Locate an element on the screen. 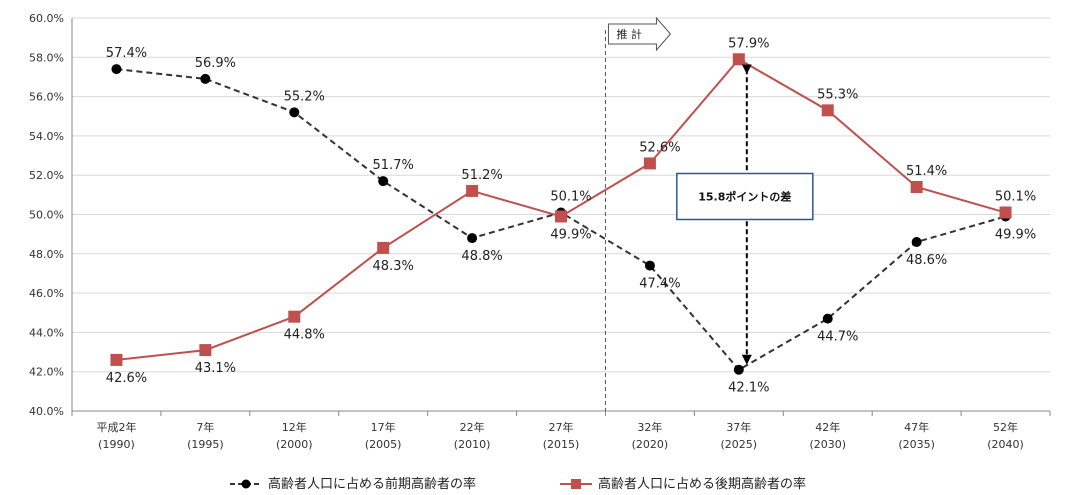 The height and width of the screenshot is (495, 1067). x-tick-label: 42年 is located at coordinates (827, 427).